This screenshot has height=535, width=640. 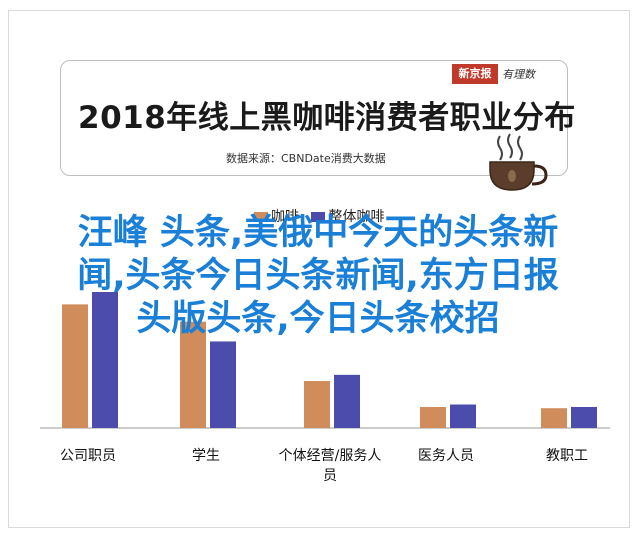 I want to click on legend: 咖啡 整体咖啡, so click(x=315, y=216).